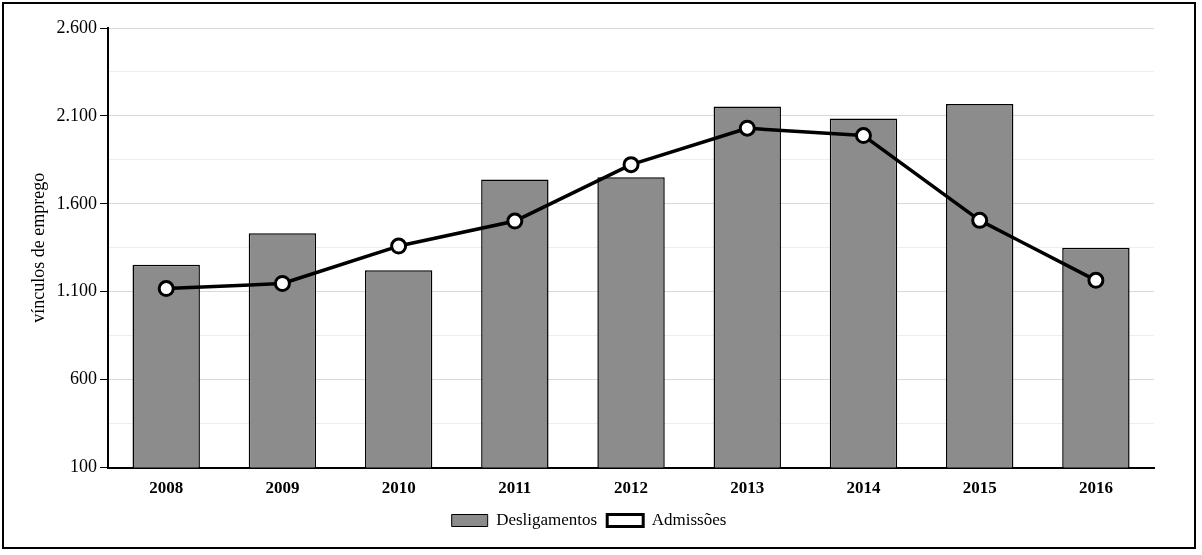 The height and width of the screenshot is (555, 1202). Describe the element at coordinates (398, 488) in the screenshot. I see `x-tick-label: 2010` at that location.